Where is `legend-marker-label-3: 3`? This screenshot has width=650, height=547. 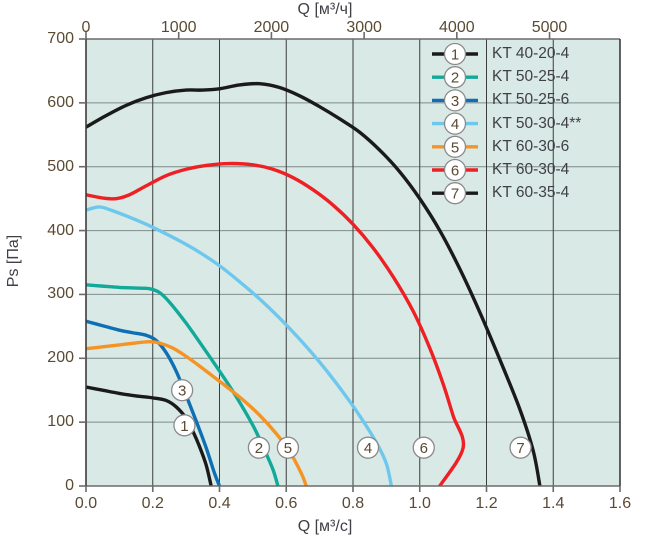
legend-marker-label-3: 3 is located at coordinates (455, 101).